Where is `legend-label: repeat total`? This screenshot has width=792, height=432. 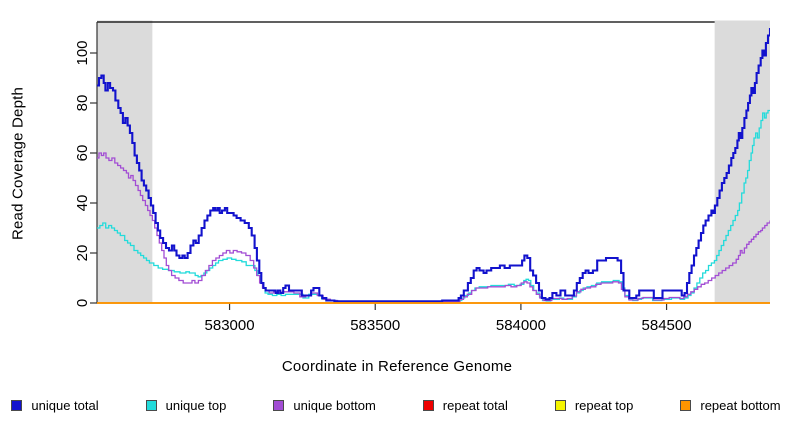 legend-label: repeat total is located at coordinates (475, 405).